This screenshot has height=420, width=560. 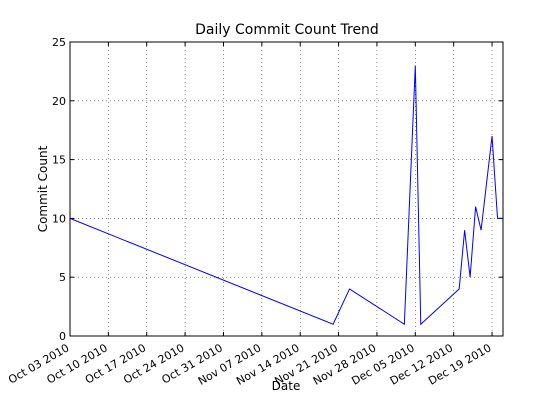 I want to click on y-tick-label: 15, so click(x=59, y=160).